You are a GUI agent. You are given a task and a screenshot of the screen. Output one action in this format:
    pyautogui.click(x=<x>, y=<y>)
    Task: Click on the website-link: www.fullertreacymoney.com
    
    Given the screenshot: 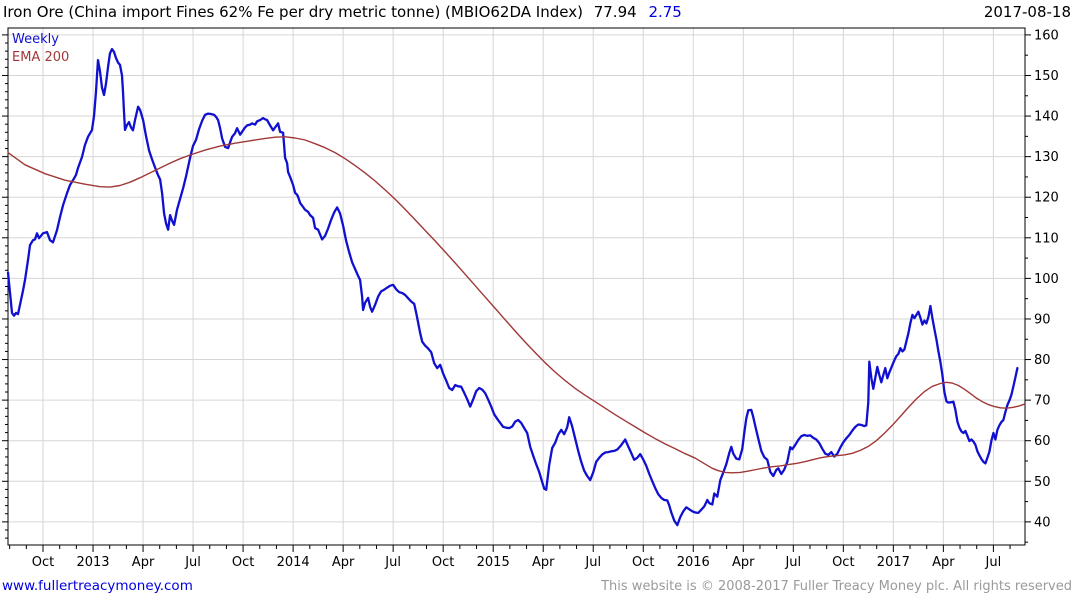 What is the action you would take?
    pyautogui.click(x=97, y=586)
    